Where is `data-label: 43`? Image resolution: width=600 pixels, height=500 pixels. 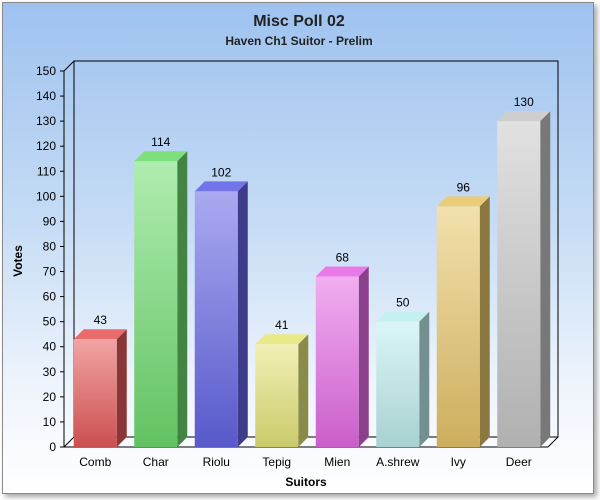 data-label: 43 is located at coordinates (101, 320).